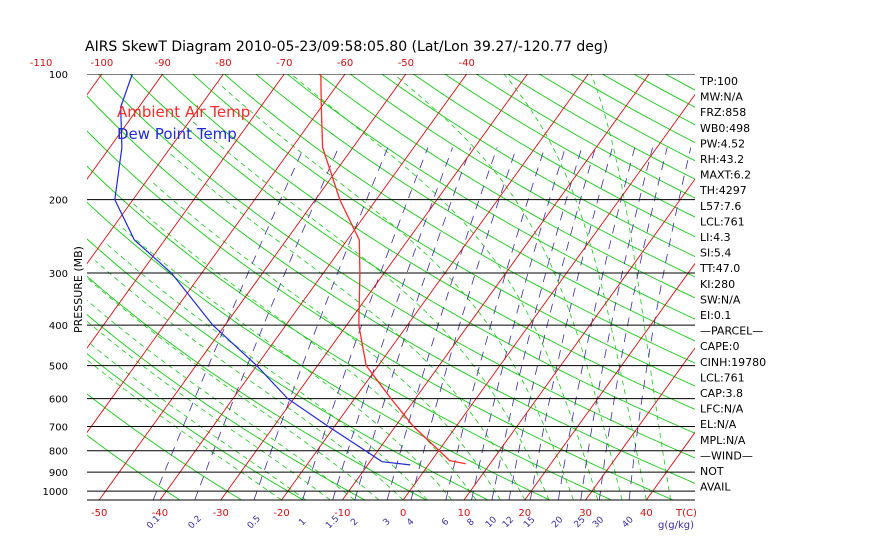  Describe the element at coordinates (598, 522) in the screenshot. I see `mixing-ratio-tick-label: 30` at that location.